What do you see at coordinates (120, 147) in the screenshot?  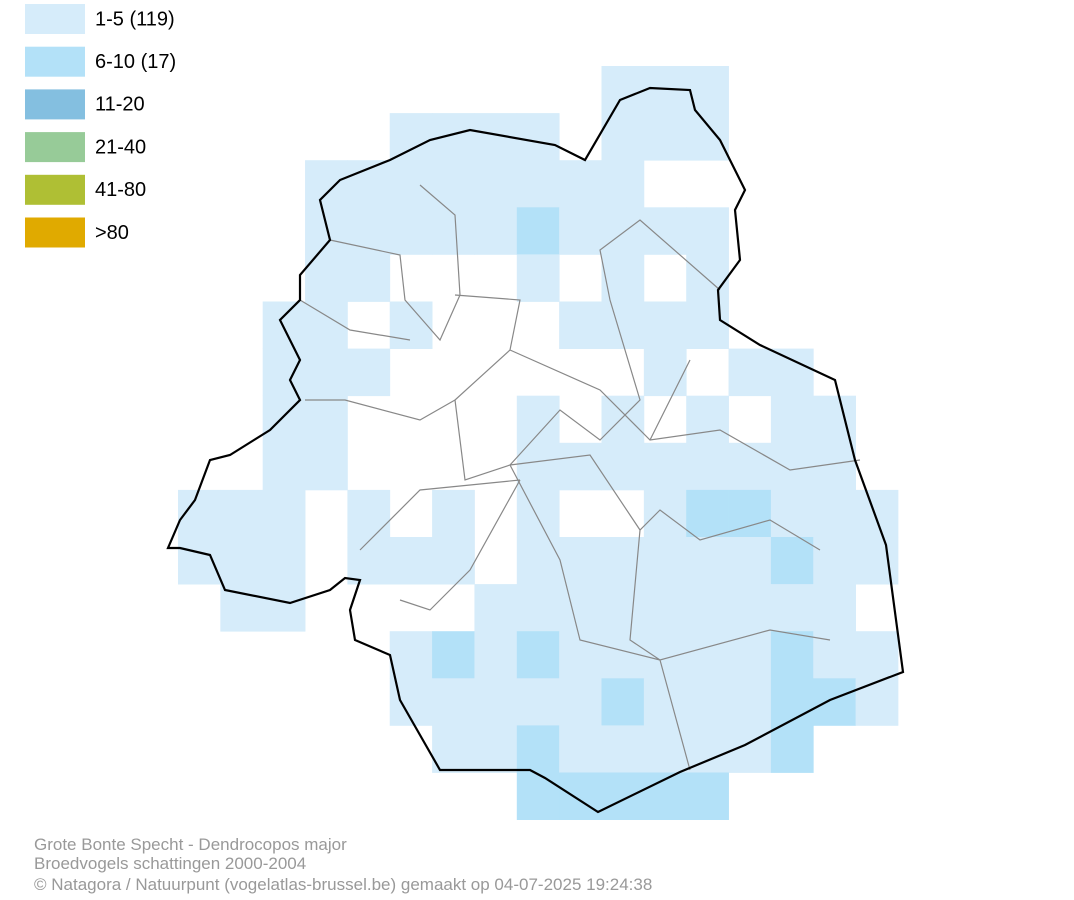 I see `legend-label: 21-40` at bounding box center [120, 147].